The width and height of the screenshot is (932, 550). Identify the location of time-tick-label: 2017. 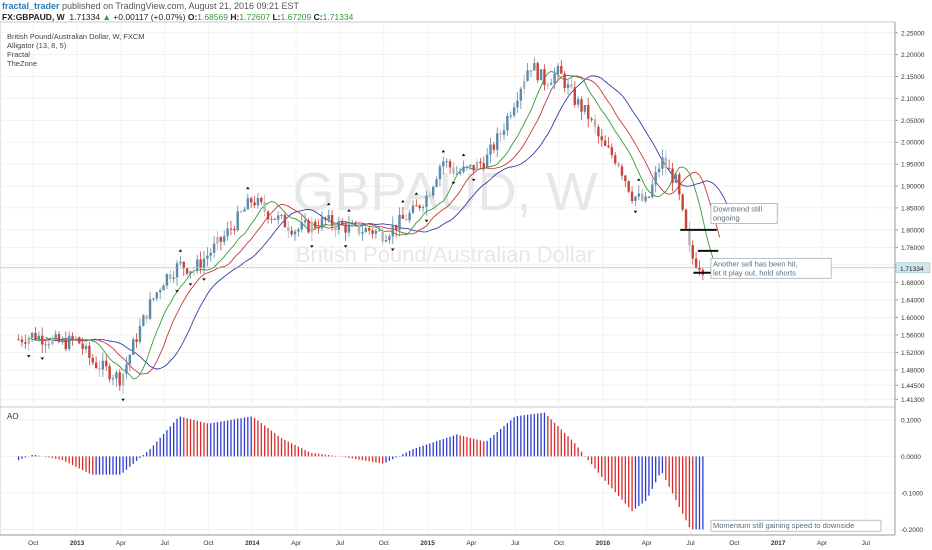
(778, 543).